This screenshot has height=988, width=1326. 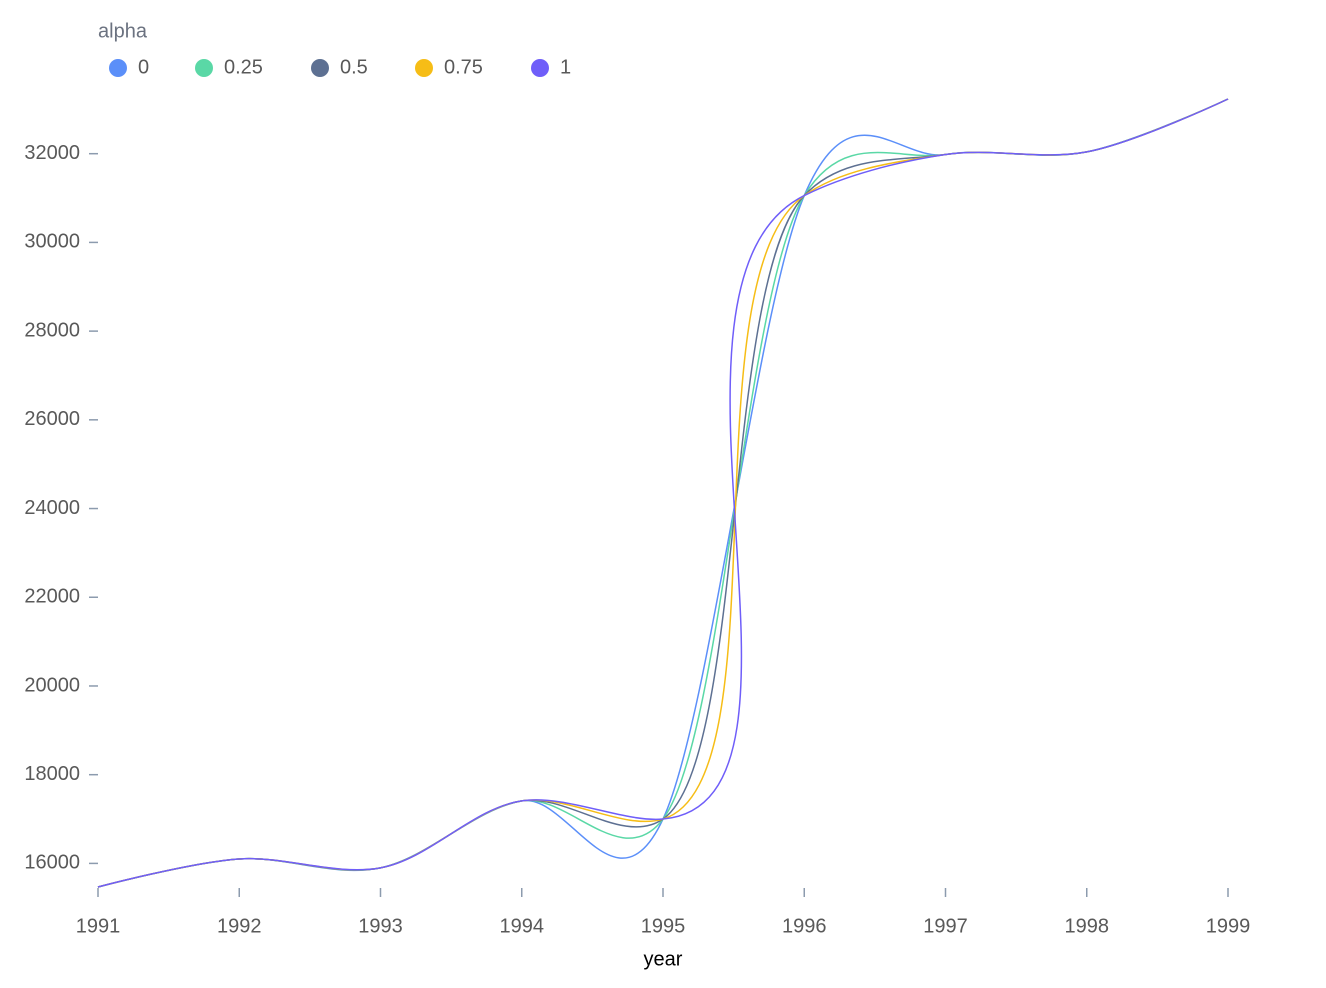 I want to click on x-tick-label: 1998, so click(x=1087, y=926).